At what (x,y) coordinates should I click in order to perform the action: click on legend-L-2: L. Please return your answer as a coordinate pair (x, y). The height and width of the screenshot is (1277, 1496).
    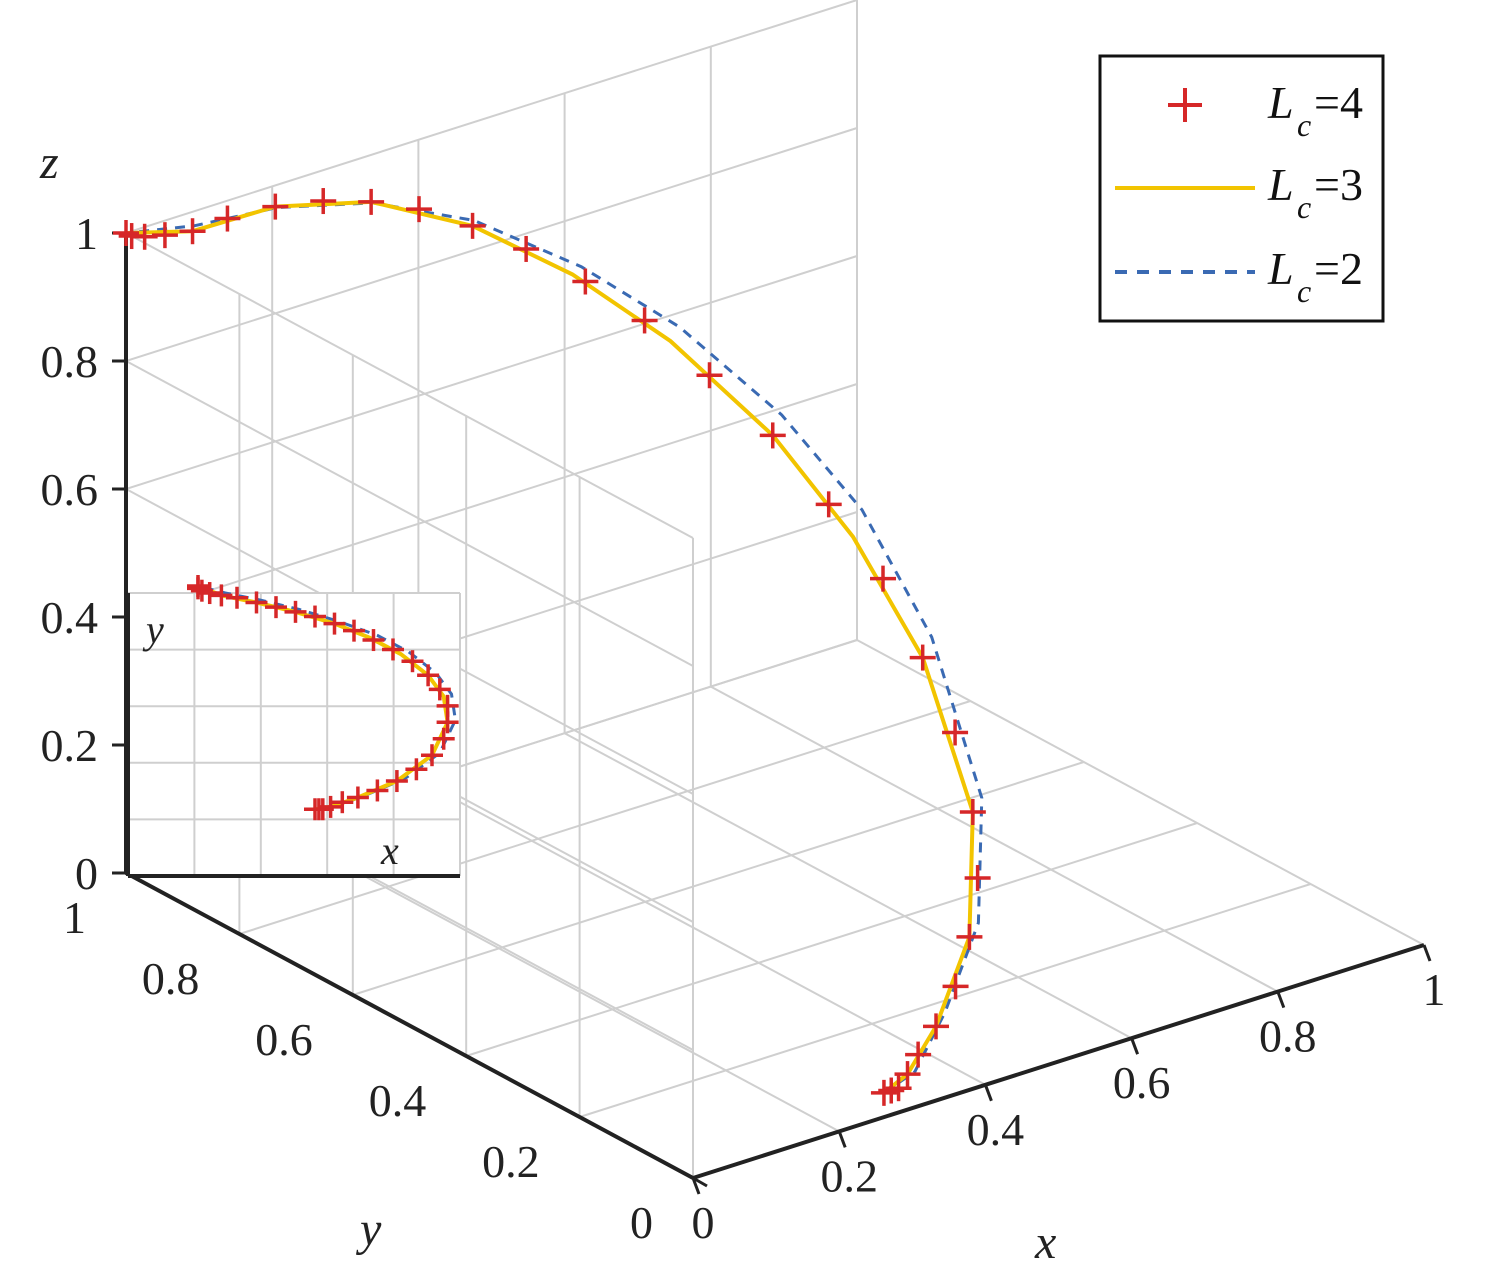
    Looking at the image, I should click on (1280, 268).